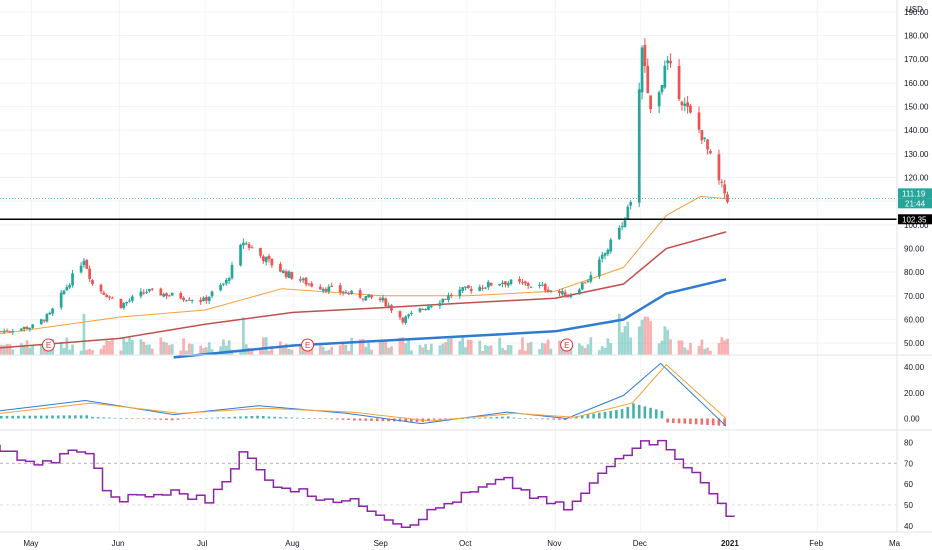 This screenshot has width=932, height=550. I want to click on time-axis: May Jun Jul Aug Sep Oct Nov Dec 2021 Feb Ma, so click(466, 539).